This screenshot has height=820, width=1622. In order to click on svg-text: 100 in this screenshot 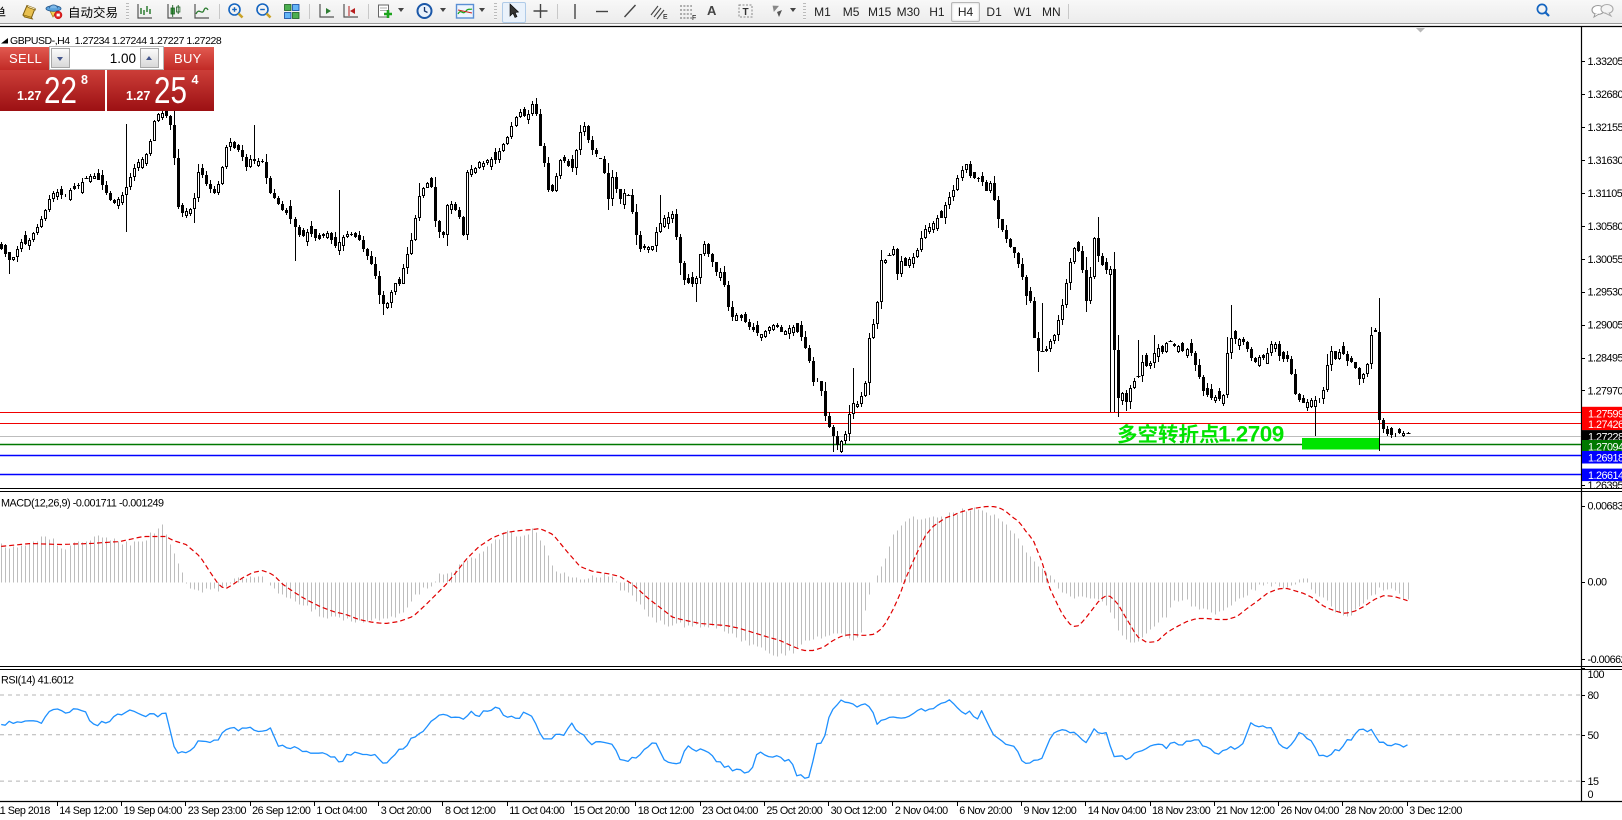, I will do `click(1596, 675)`.